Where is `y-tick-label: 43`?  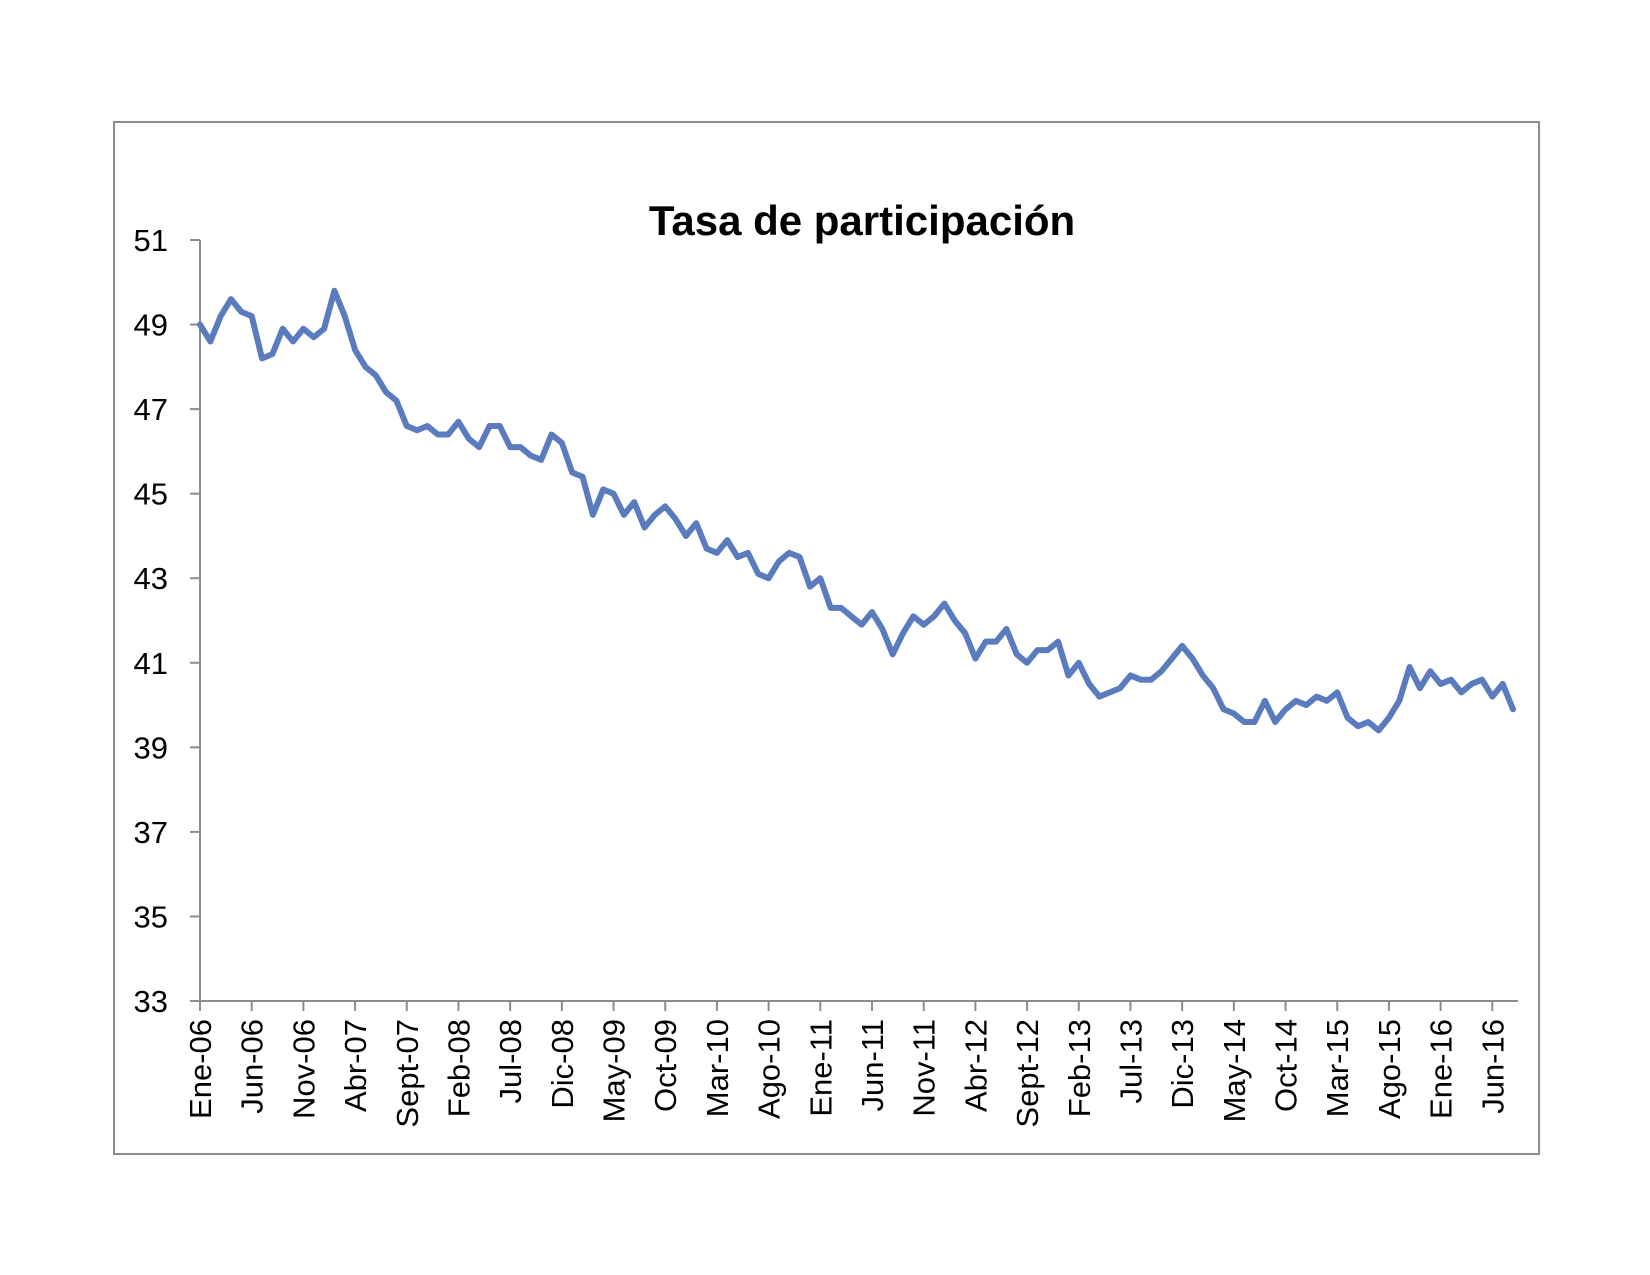
y-tick-label: 43 is located at coordinates (151, 578).